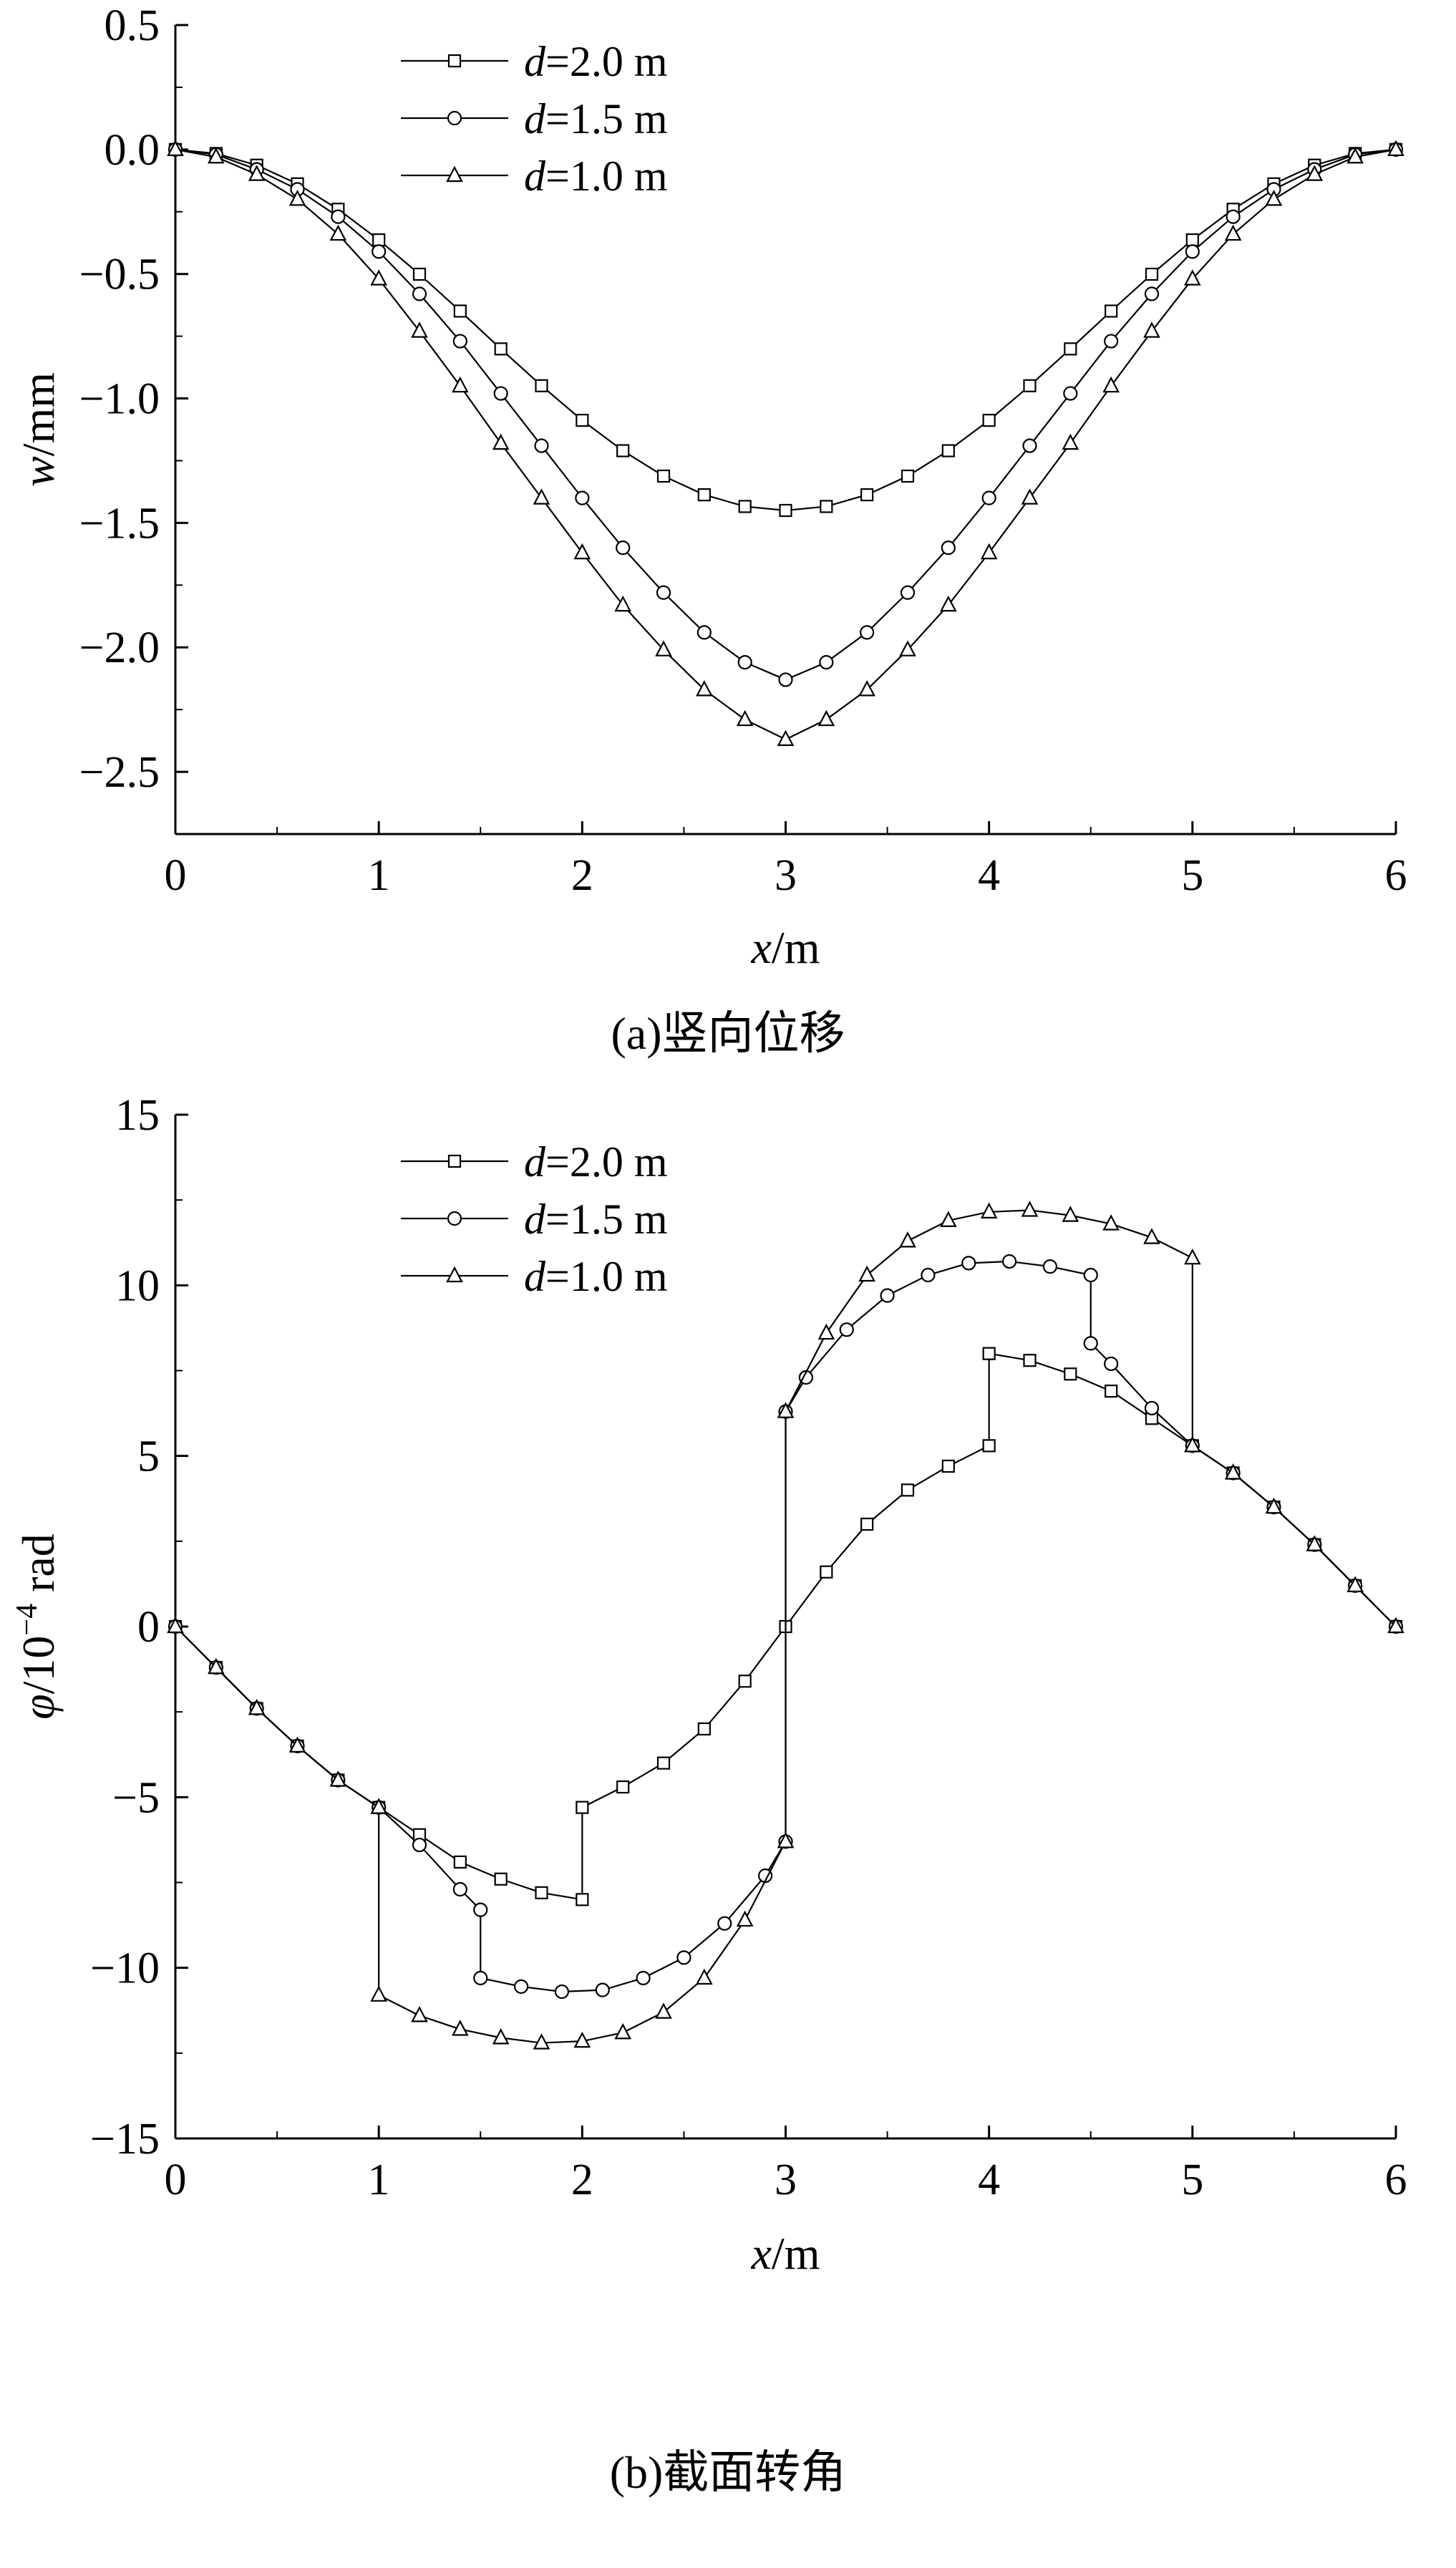  I want to click on x-axis-title-unit: /m, so click(796, 2253).